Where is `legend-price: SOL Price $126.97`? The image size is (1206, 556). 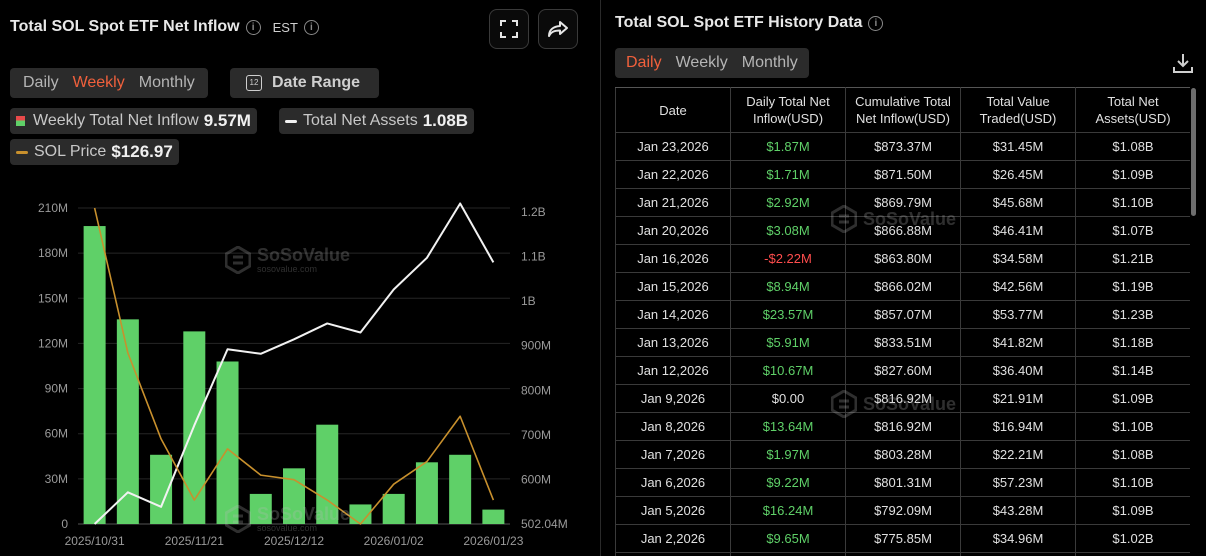 legend-price: SOL Price $126.97 is located at coordinates (94, 152).